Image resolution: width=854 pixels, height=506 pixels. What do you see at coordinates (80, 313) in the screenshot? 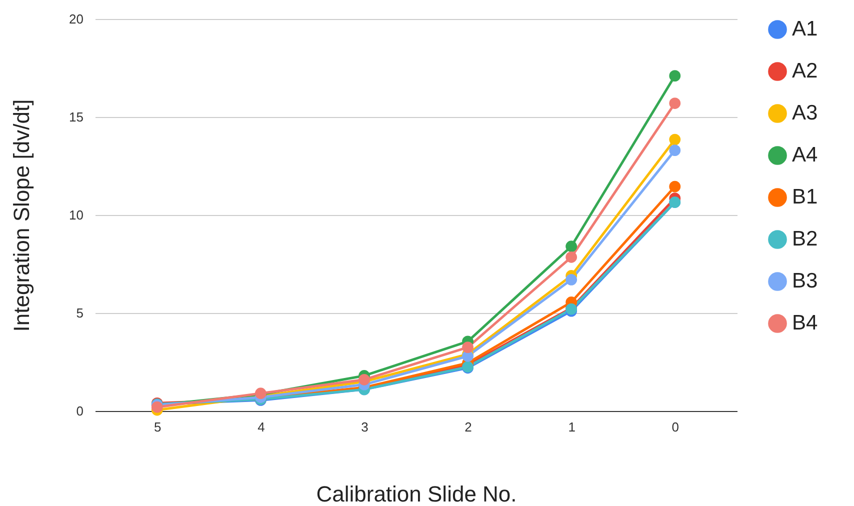
I see `y-tick-label: 5` at bounding box center [80, 313].